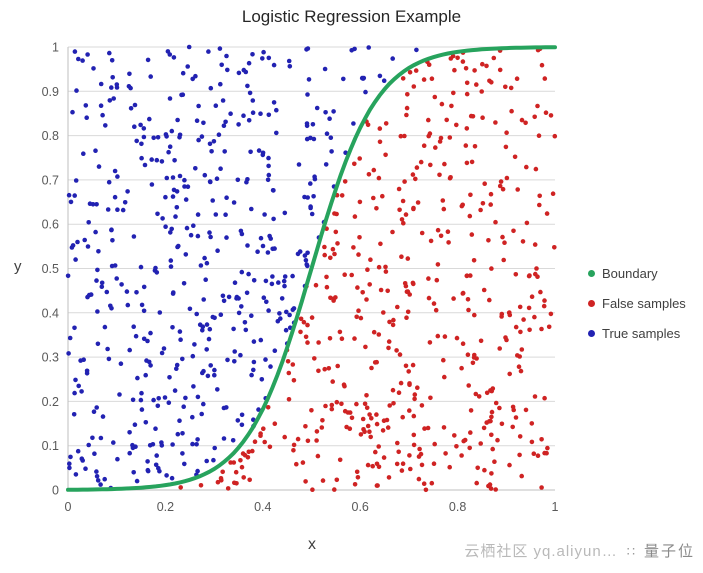 The width and height of the screenshot is (703, 573). What do you see at coordinates (591, 303) in the screenshot?
I see `false-samples-marker-icon` at bounding box center [591, 303].